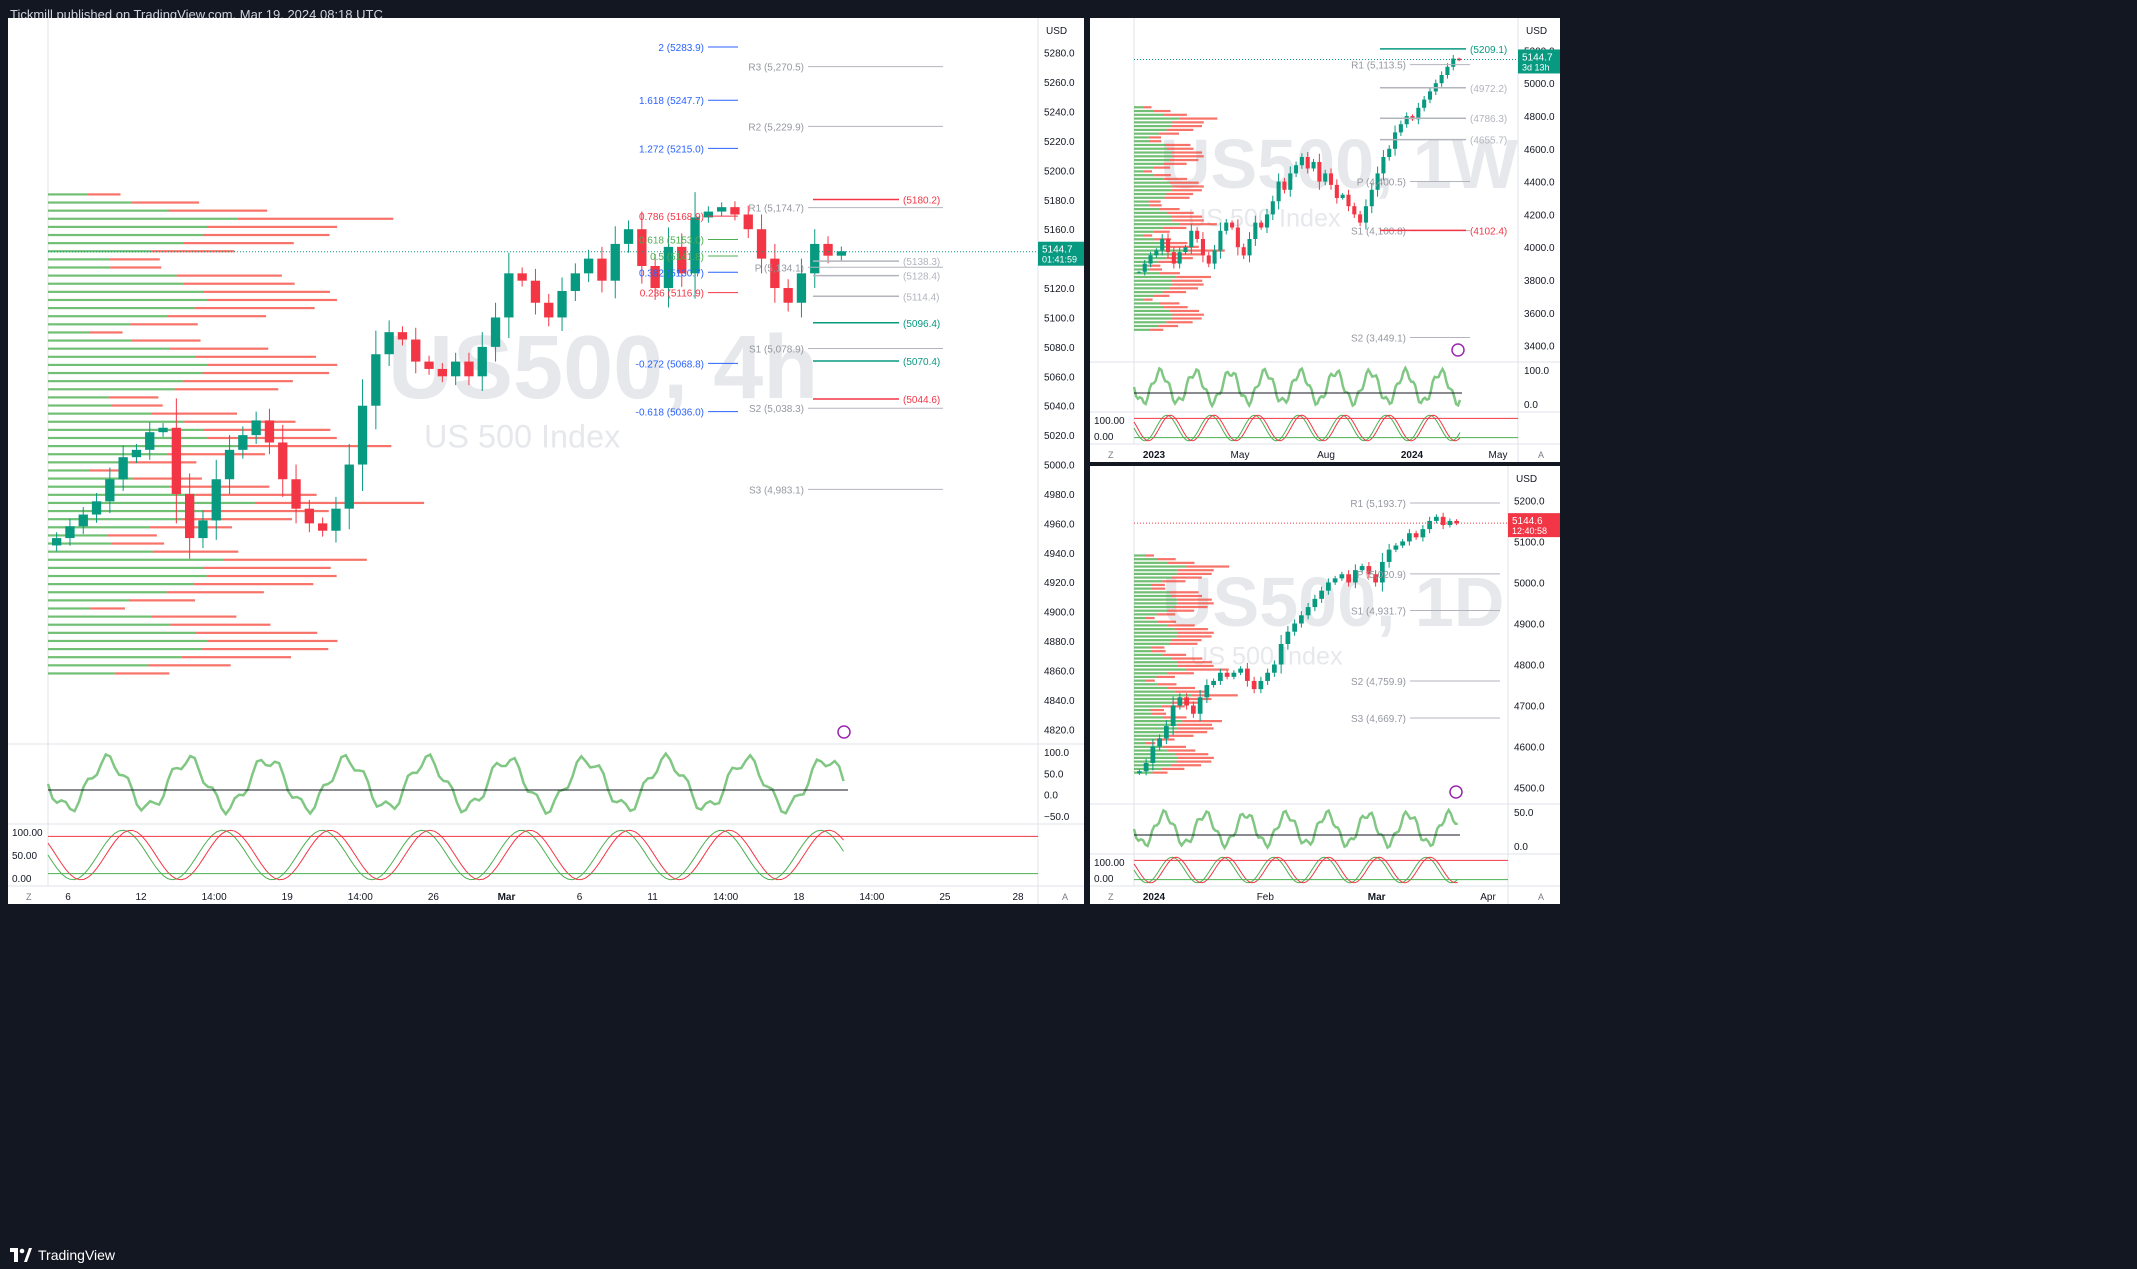 This screenshot has height=1269, width=2137. Describe the element at coordinates (1109, 421) in the screenshot. I see `stoch-tick-label: 100.00` at that location.